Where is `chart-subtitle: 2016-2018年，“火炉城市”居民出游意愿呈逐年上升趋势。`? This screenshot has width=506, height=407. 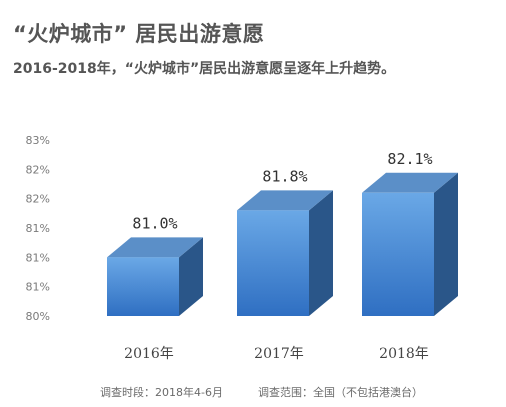
chart-subtitle: 2016-2018年，“火炉城市”居民出游意愿呈逐年上升趋势。 is located at coordinates (204, 69).